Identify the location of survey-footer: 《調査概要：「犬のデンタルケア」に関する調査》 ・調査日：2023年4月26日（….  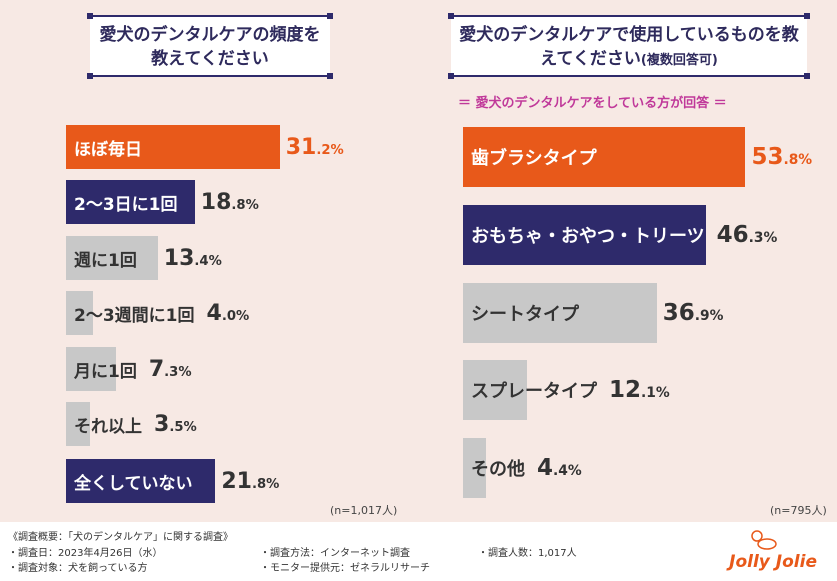
(418, 551).